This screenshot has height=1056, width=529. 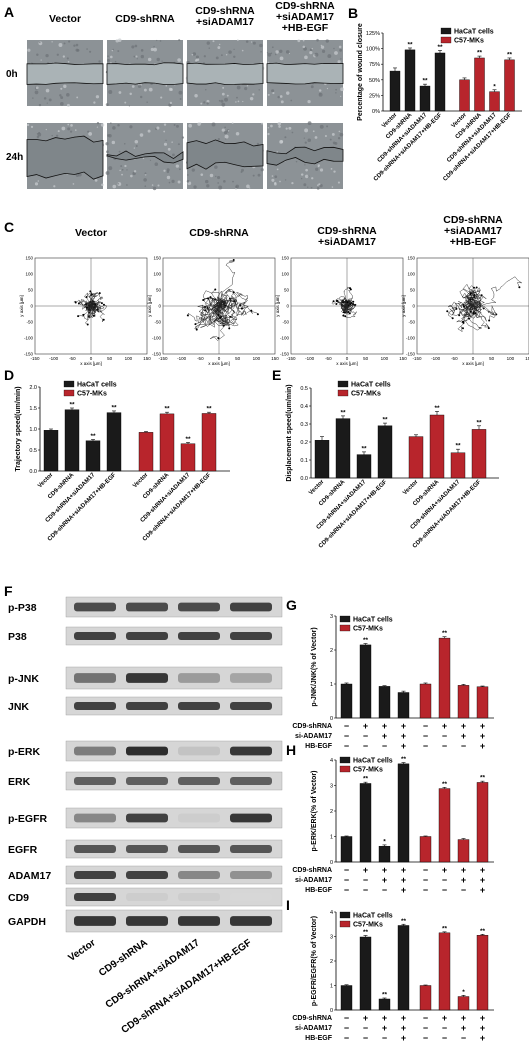 What do you see at coordinates (463, 992) in the screenshot?
I see `significance-label: *` at bounding box center [463, 992].